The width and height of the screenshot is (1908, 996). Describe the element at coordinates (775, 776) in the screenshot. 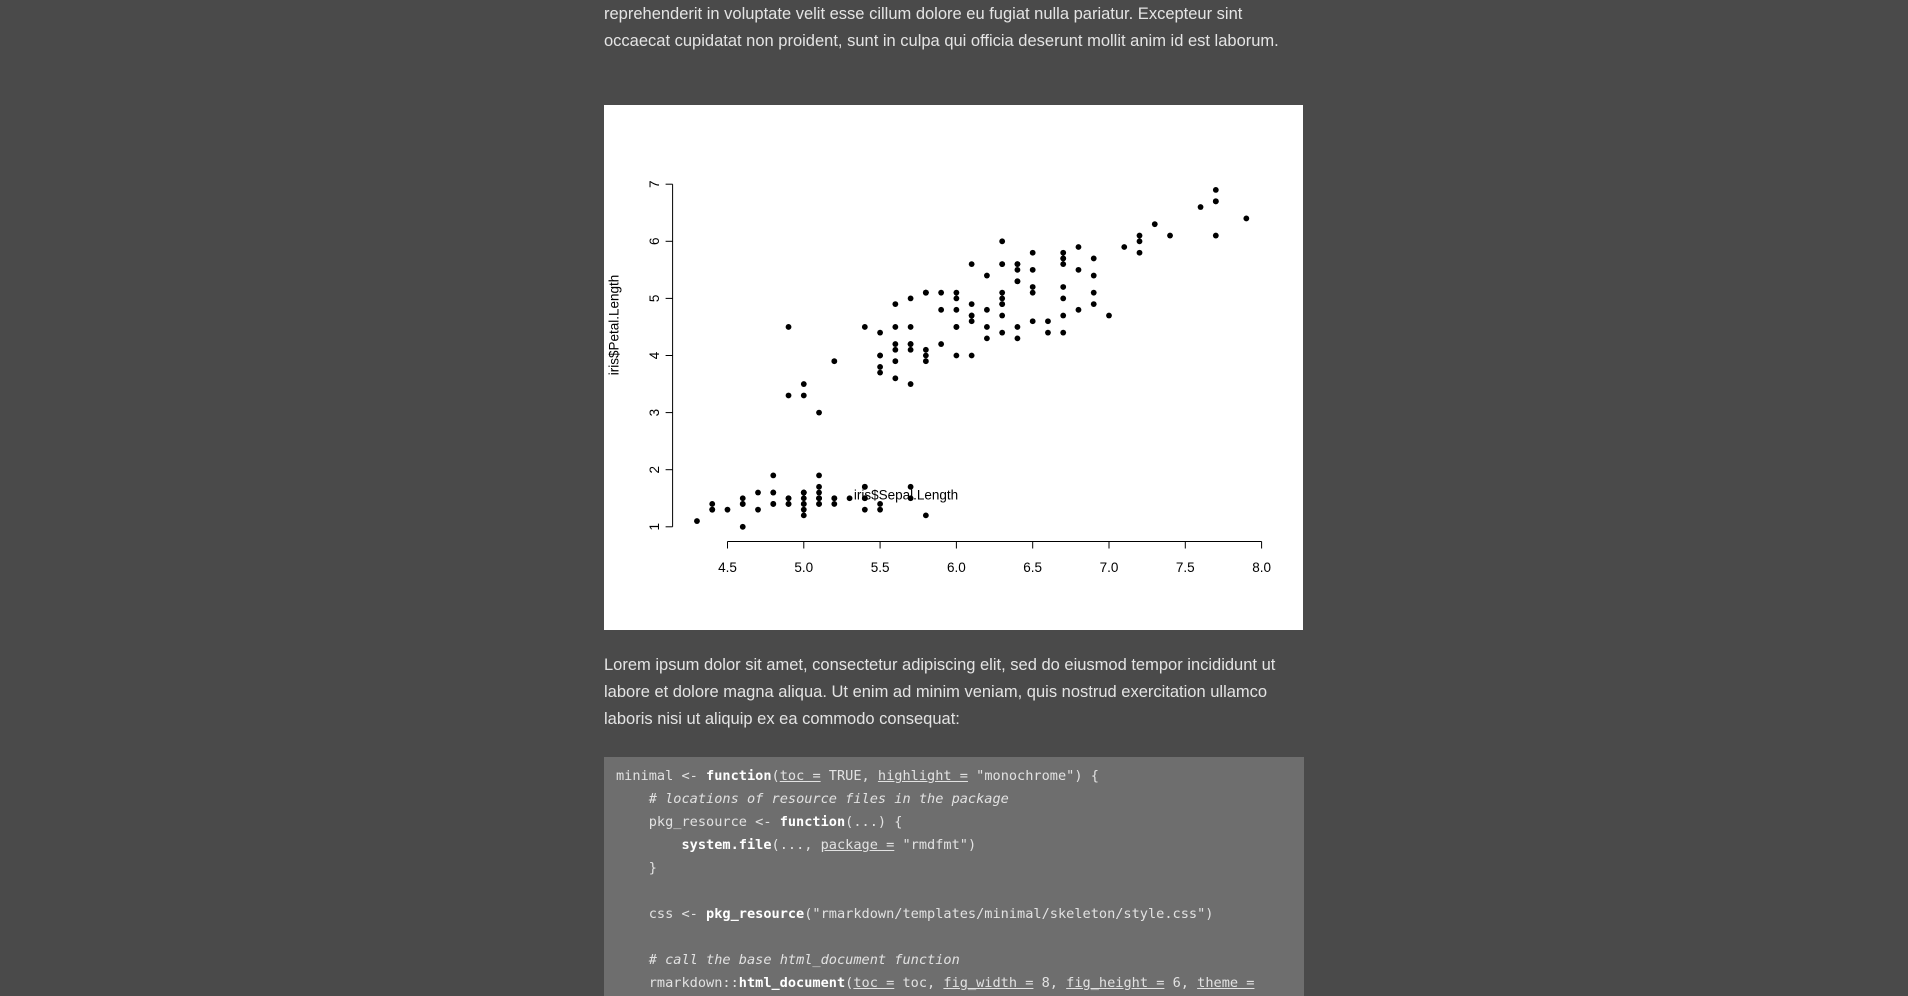

I see `code-text: (` at that location.